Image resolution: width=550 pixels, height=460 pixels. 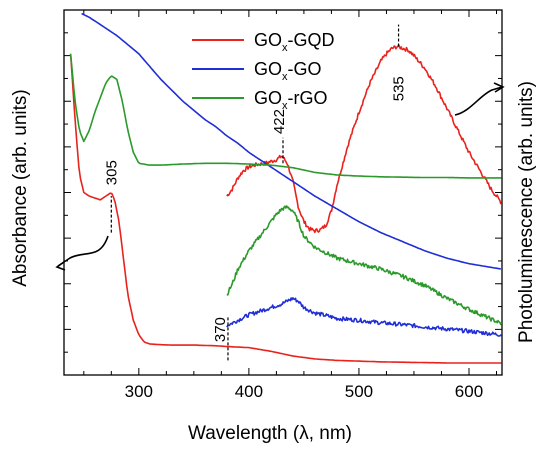 I want to click on annotation-305: 305, so click(x=111, y=172).